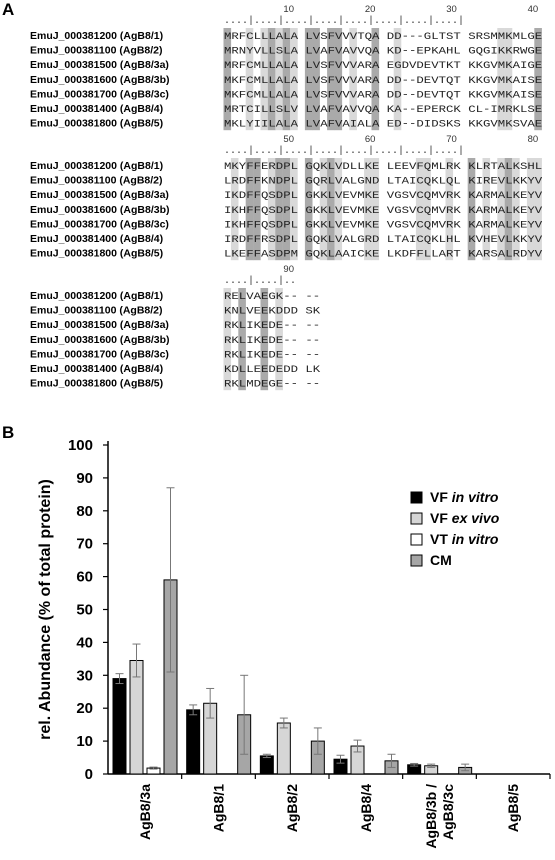 This screenshot has height=860, width=555. I want to click on x-tick-label: AgB8/3b / AgB8/3c, so click(439, 816).